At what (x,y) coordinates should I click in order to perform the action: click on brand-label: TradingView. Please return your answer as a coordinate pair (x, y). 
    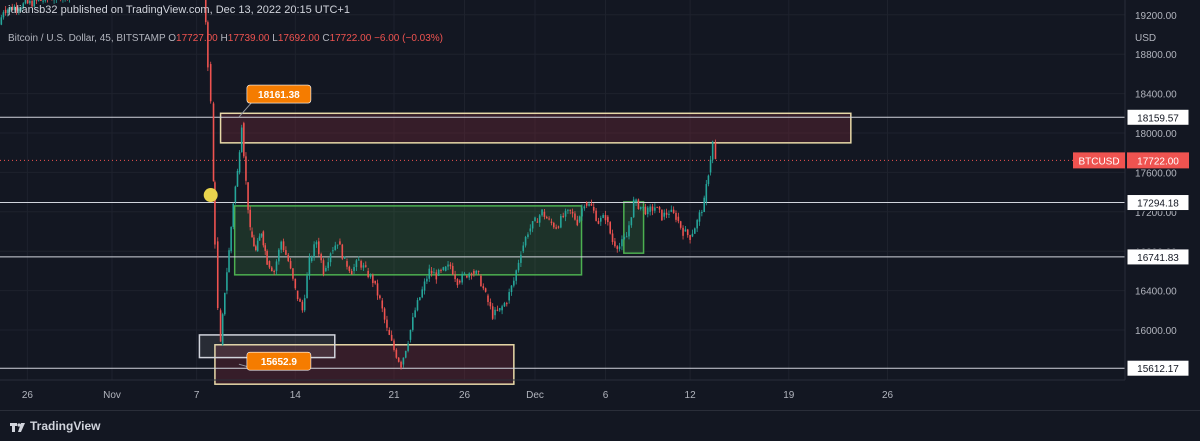
    Looking at the image, I should click on (65, 426).